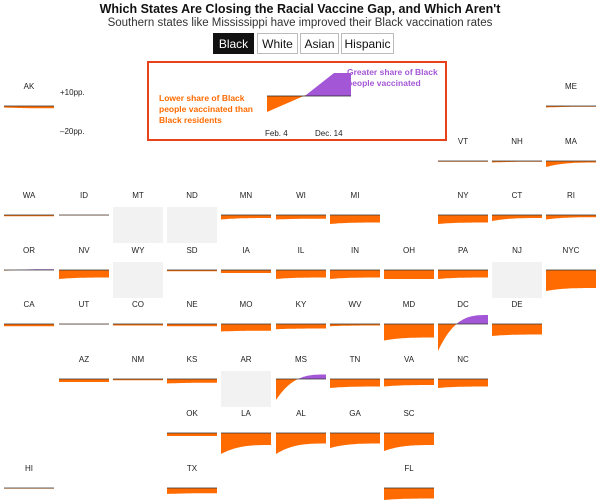 The image size is (600, 504). Describe the element at coordinates (192, 434) in the screenshot. I see `area-negative-ok` at that location.